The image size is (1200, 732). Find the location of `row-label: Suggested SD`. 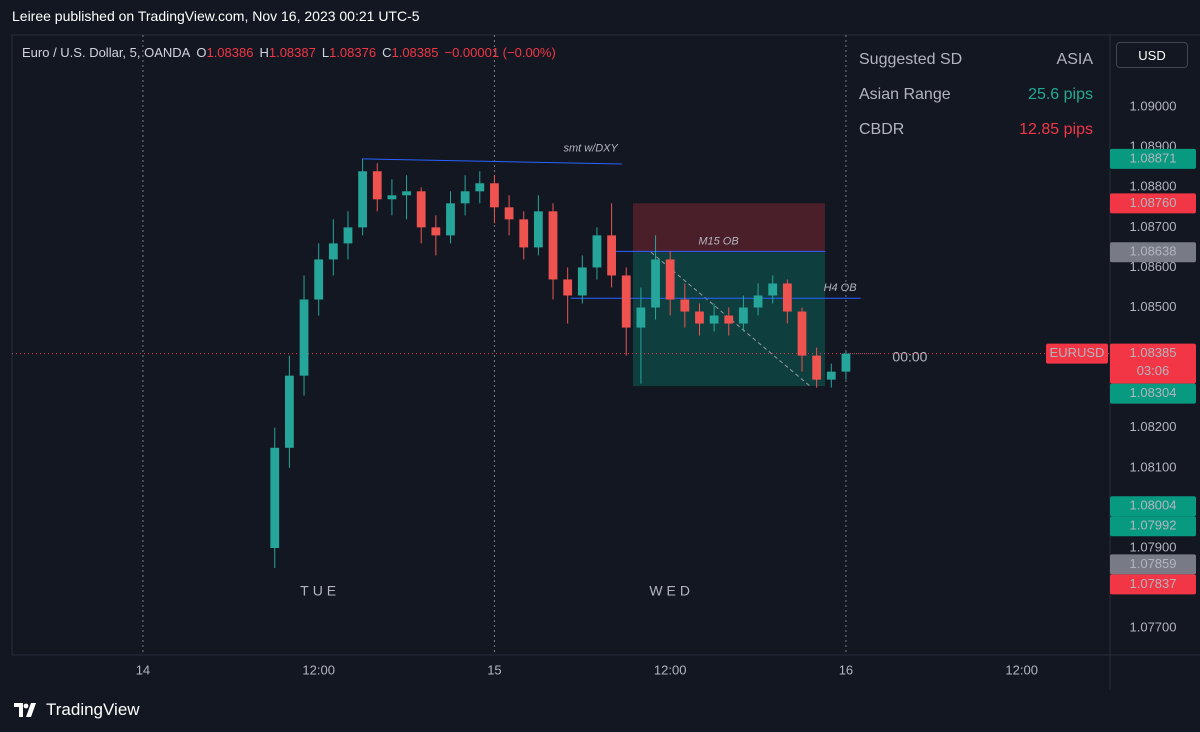

row-label: Suggested SD is located at coordinates (911, 59).